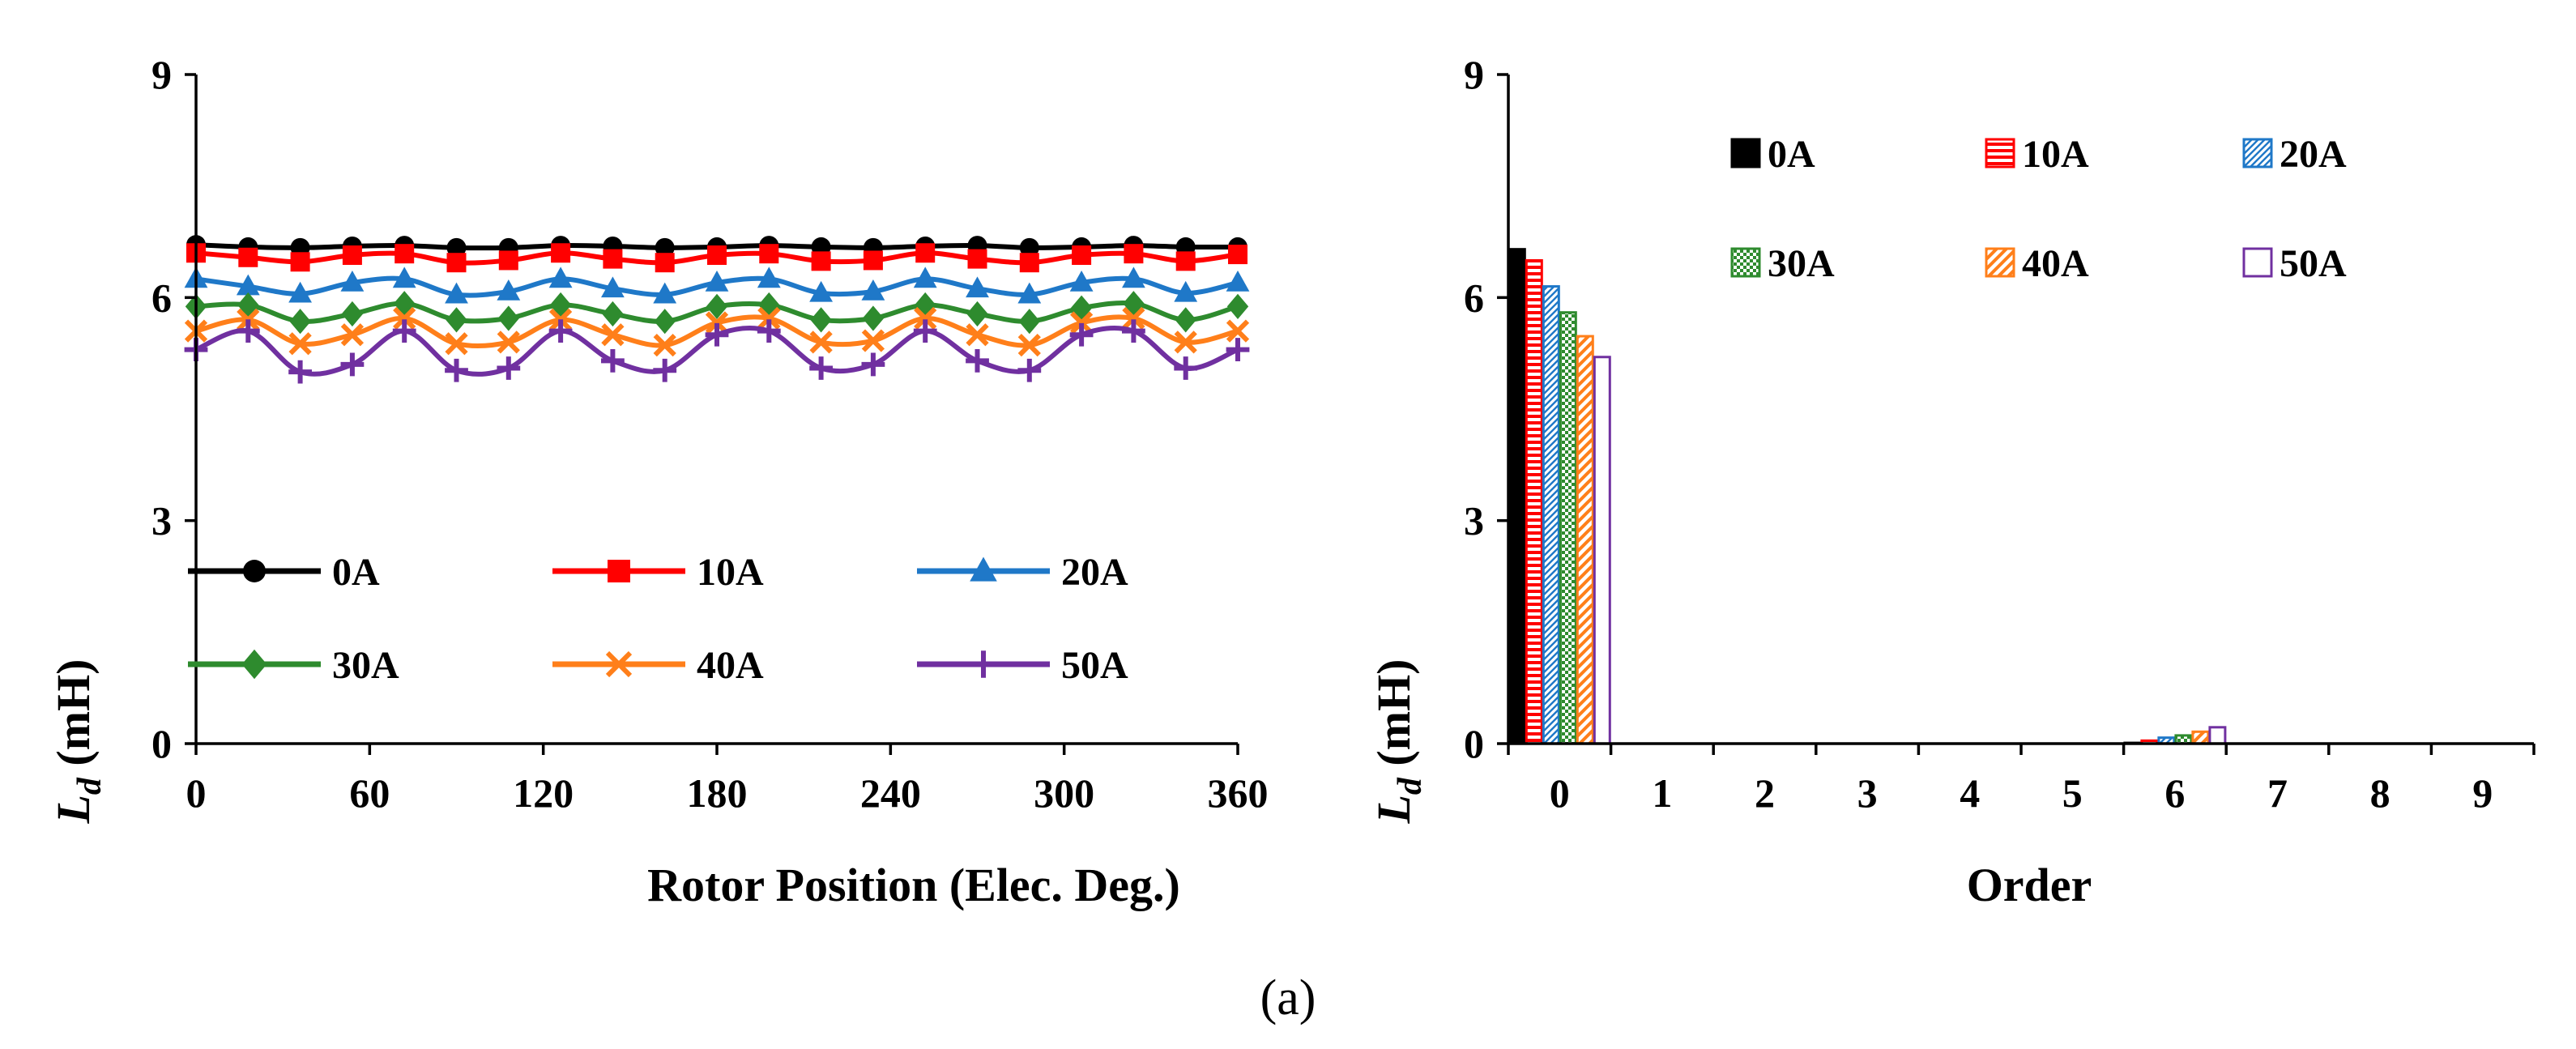  I want to click on plot-area, so click(1868, 496).